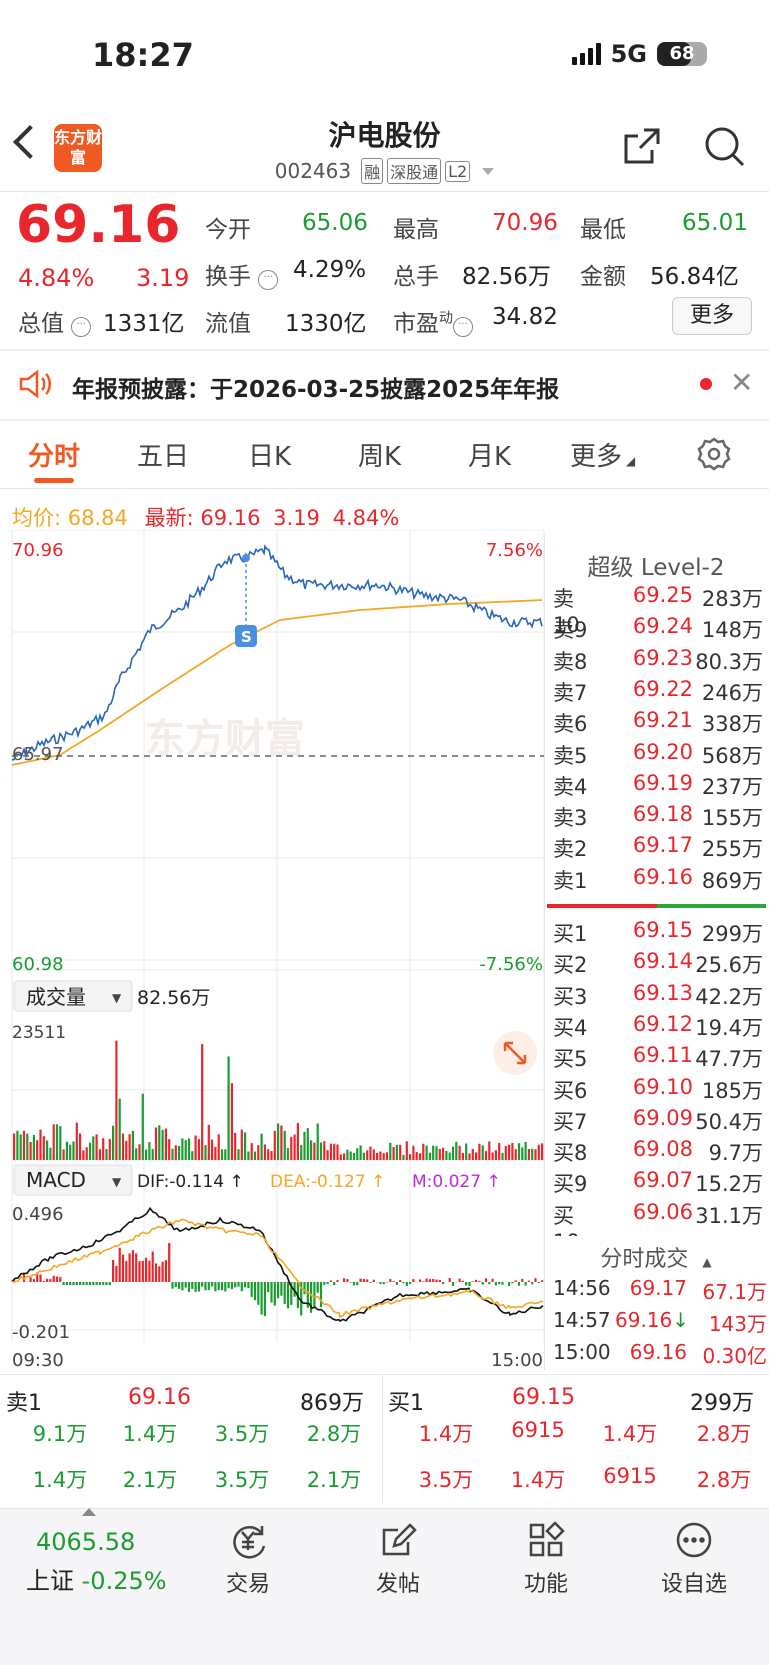 The height and width of the screenshot is (1665, 769). Describe the element at coordinates (712, 316) in the screenshot. I see `more-button: 更多` at that location.